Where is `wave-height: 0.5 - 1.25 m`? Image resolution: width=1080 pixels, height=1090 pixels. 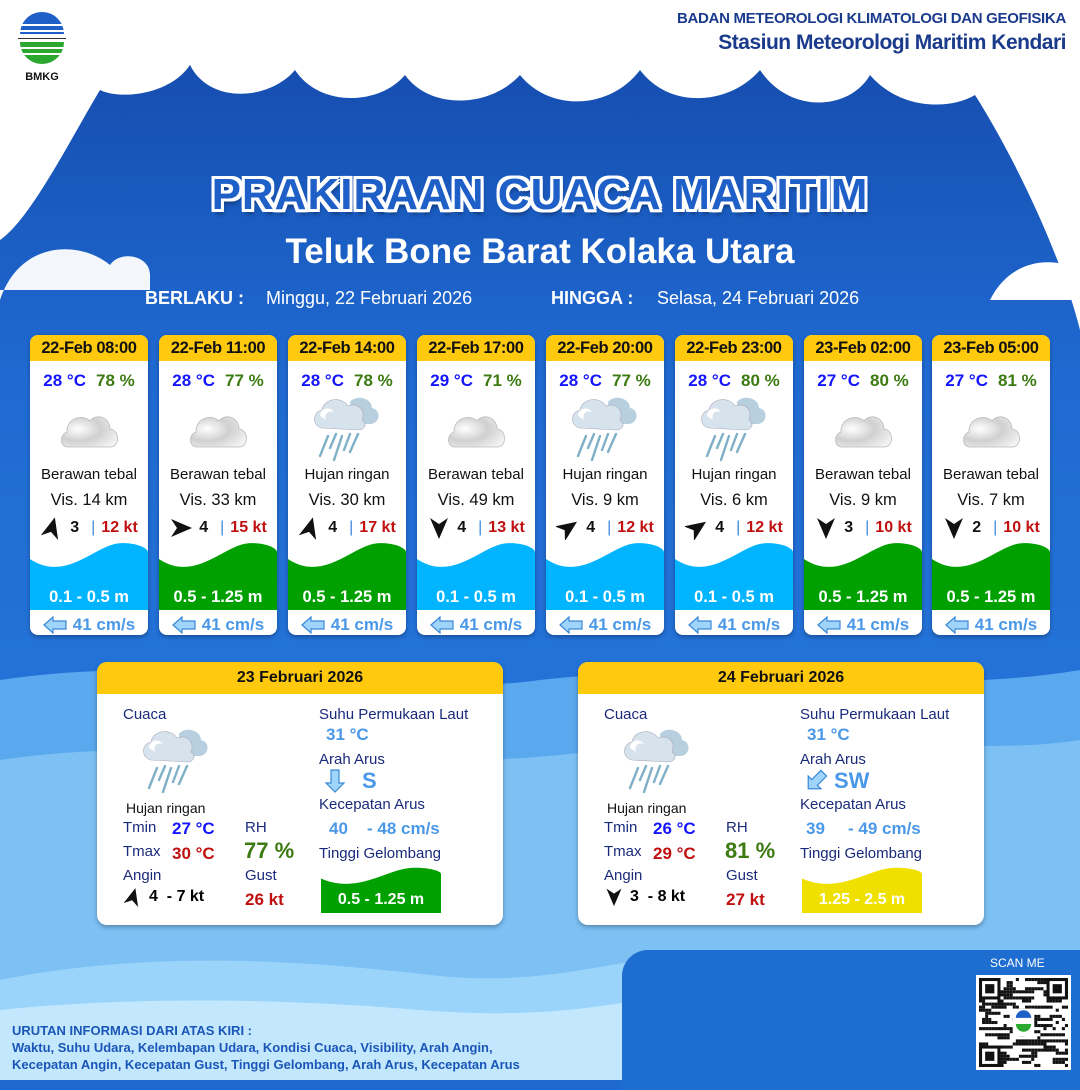
wave-height: 0.5 - 1.25 m is located at coordinates (347, 597).